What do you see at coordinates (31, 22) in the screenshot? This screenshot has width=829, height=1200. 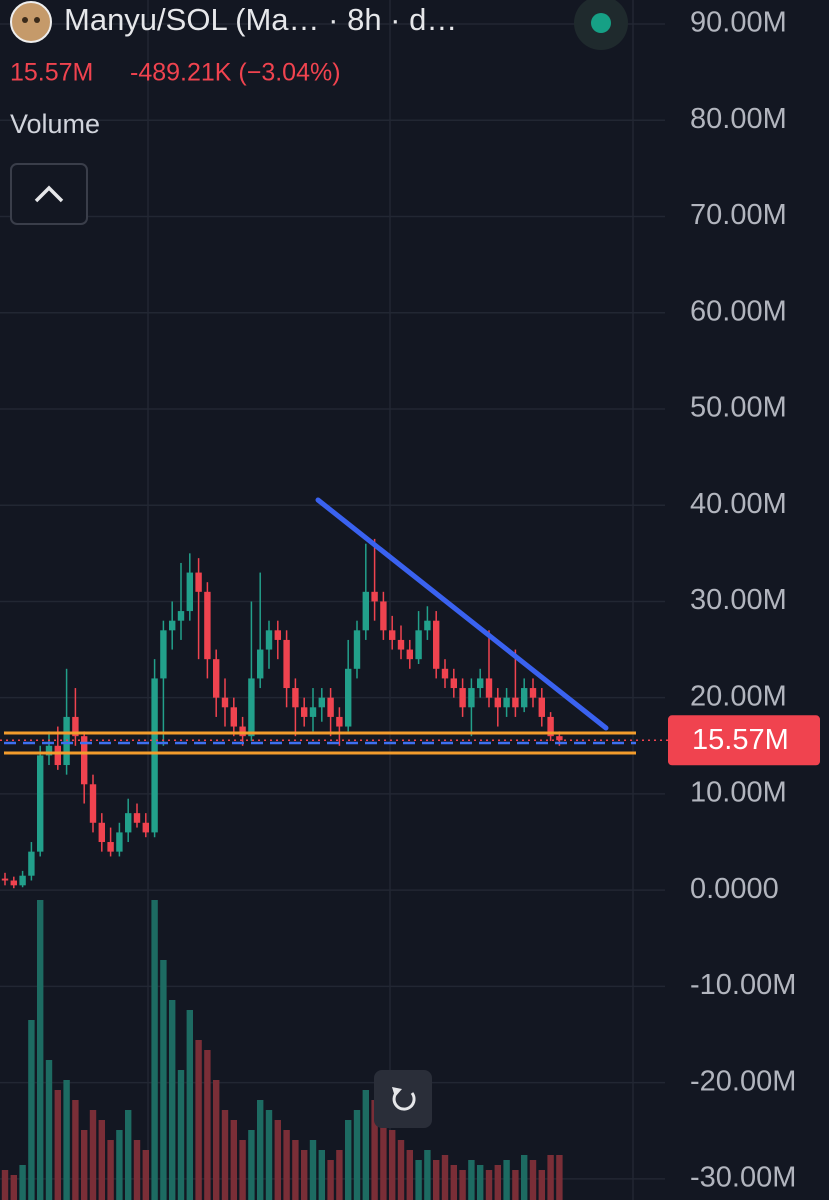 I see `avatar` at bounding box center [31, 22].